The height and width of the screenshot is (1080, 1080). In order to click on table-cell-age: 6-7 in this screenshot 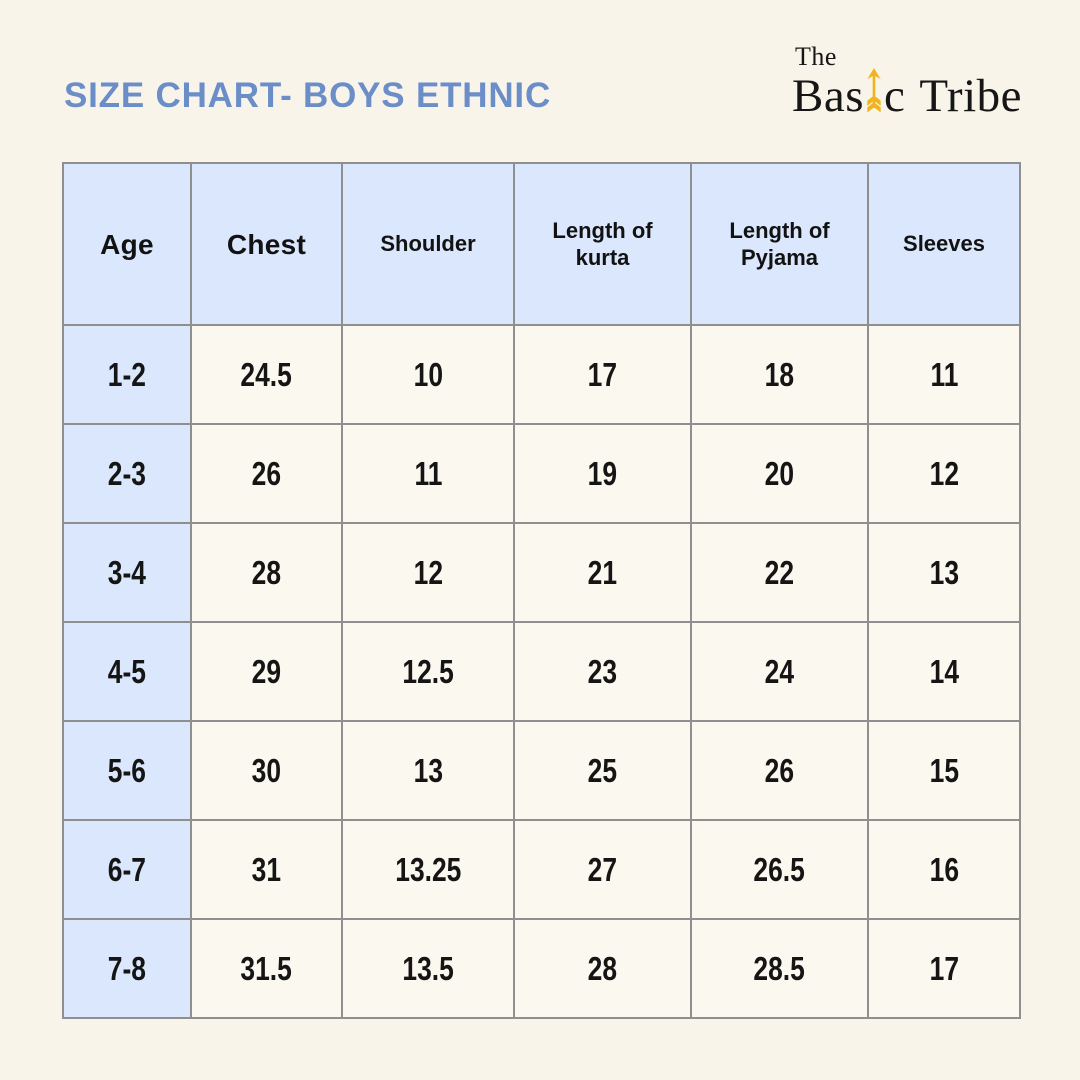, I will do `click(127, 869)`.